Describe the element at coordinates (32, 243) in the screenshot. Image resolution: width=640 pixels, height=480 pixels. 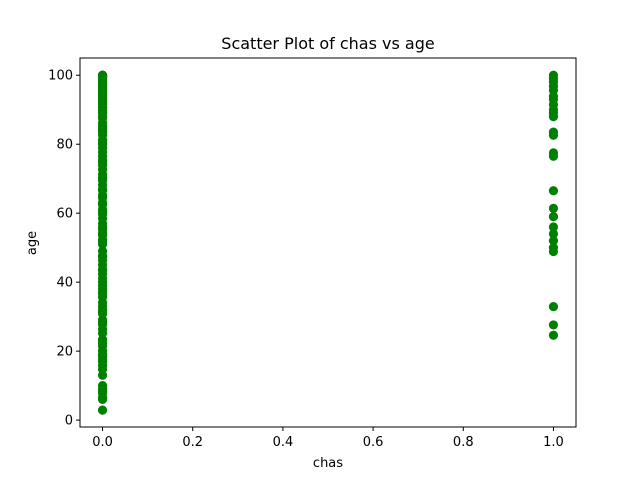
I see `y-axis-label: age` at that location.